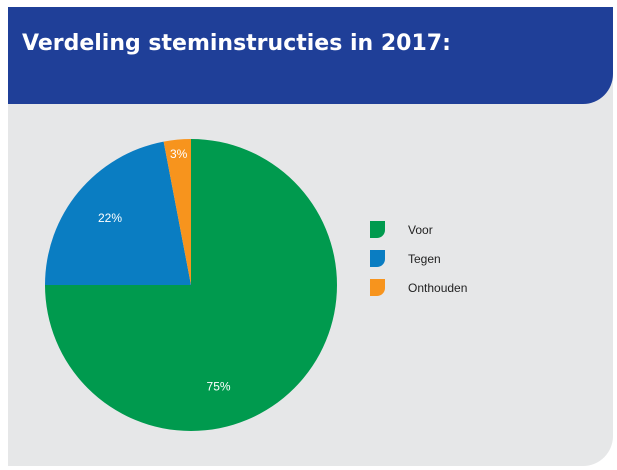 The width and height of the screenshot is (617, 470). I want to click on legend-label-tegen: Tegen, so click(424, 259).